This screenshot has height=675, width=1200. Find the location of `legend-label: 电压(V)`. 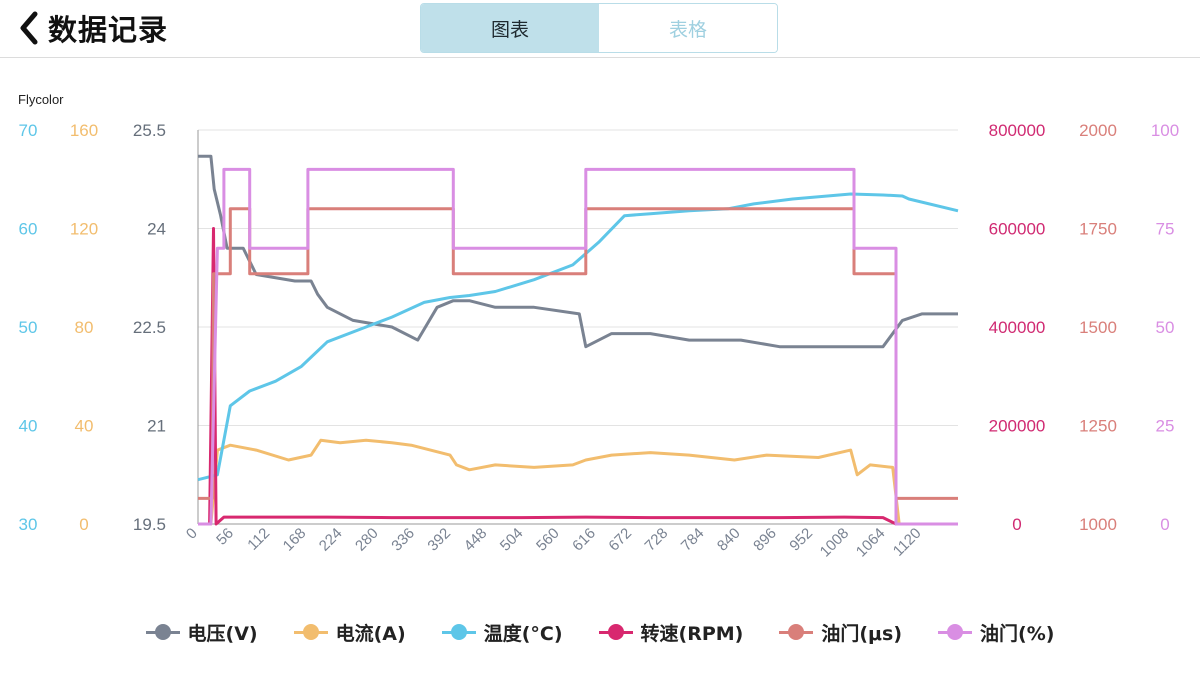

legend-label: 电压(V) is located at coordinates (222, 633).